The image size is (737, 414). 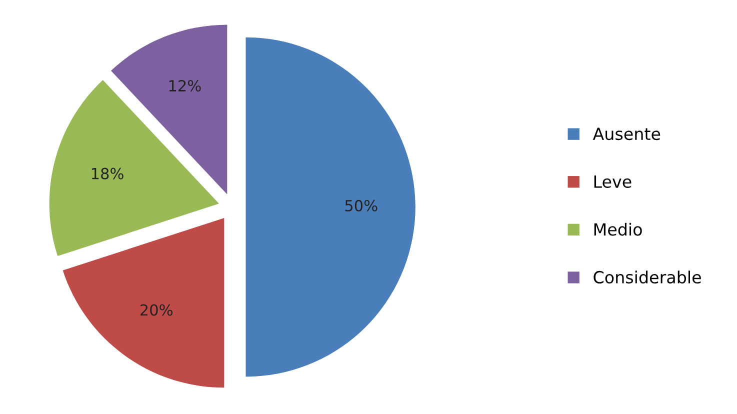 What do you see at coordinates (618, 229) in the screenshot?
I see `legend-label: Medio` at bounding box center [618, 229].